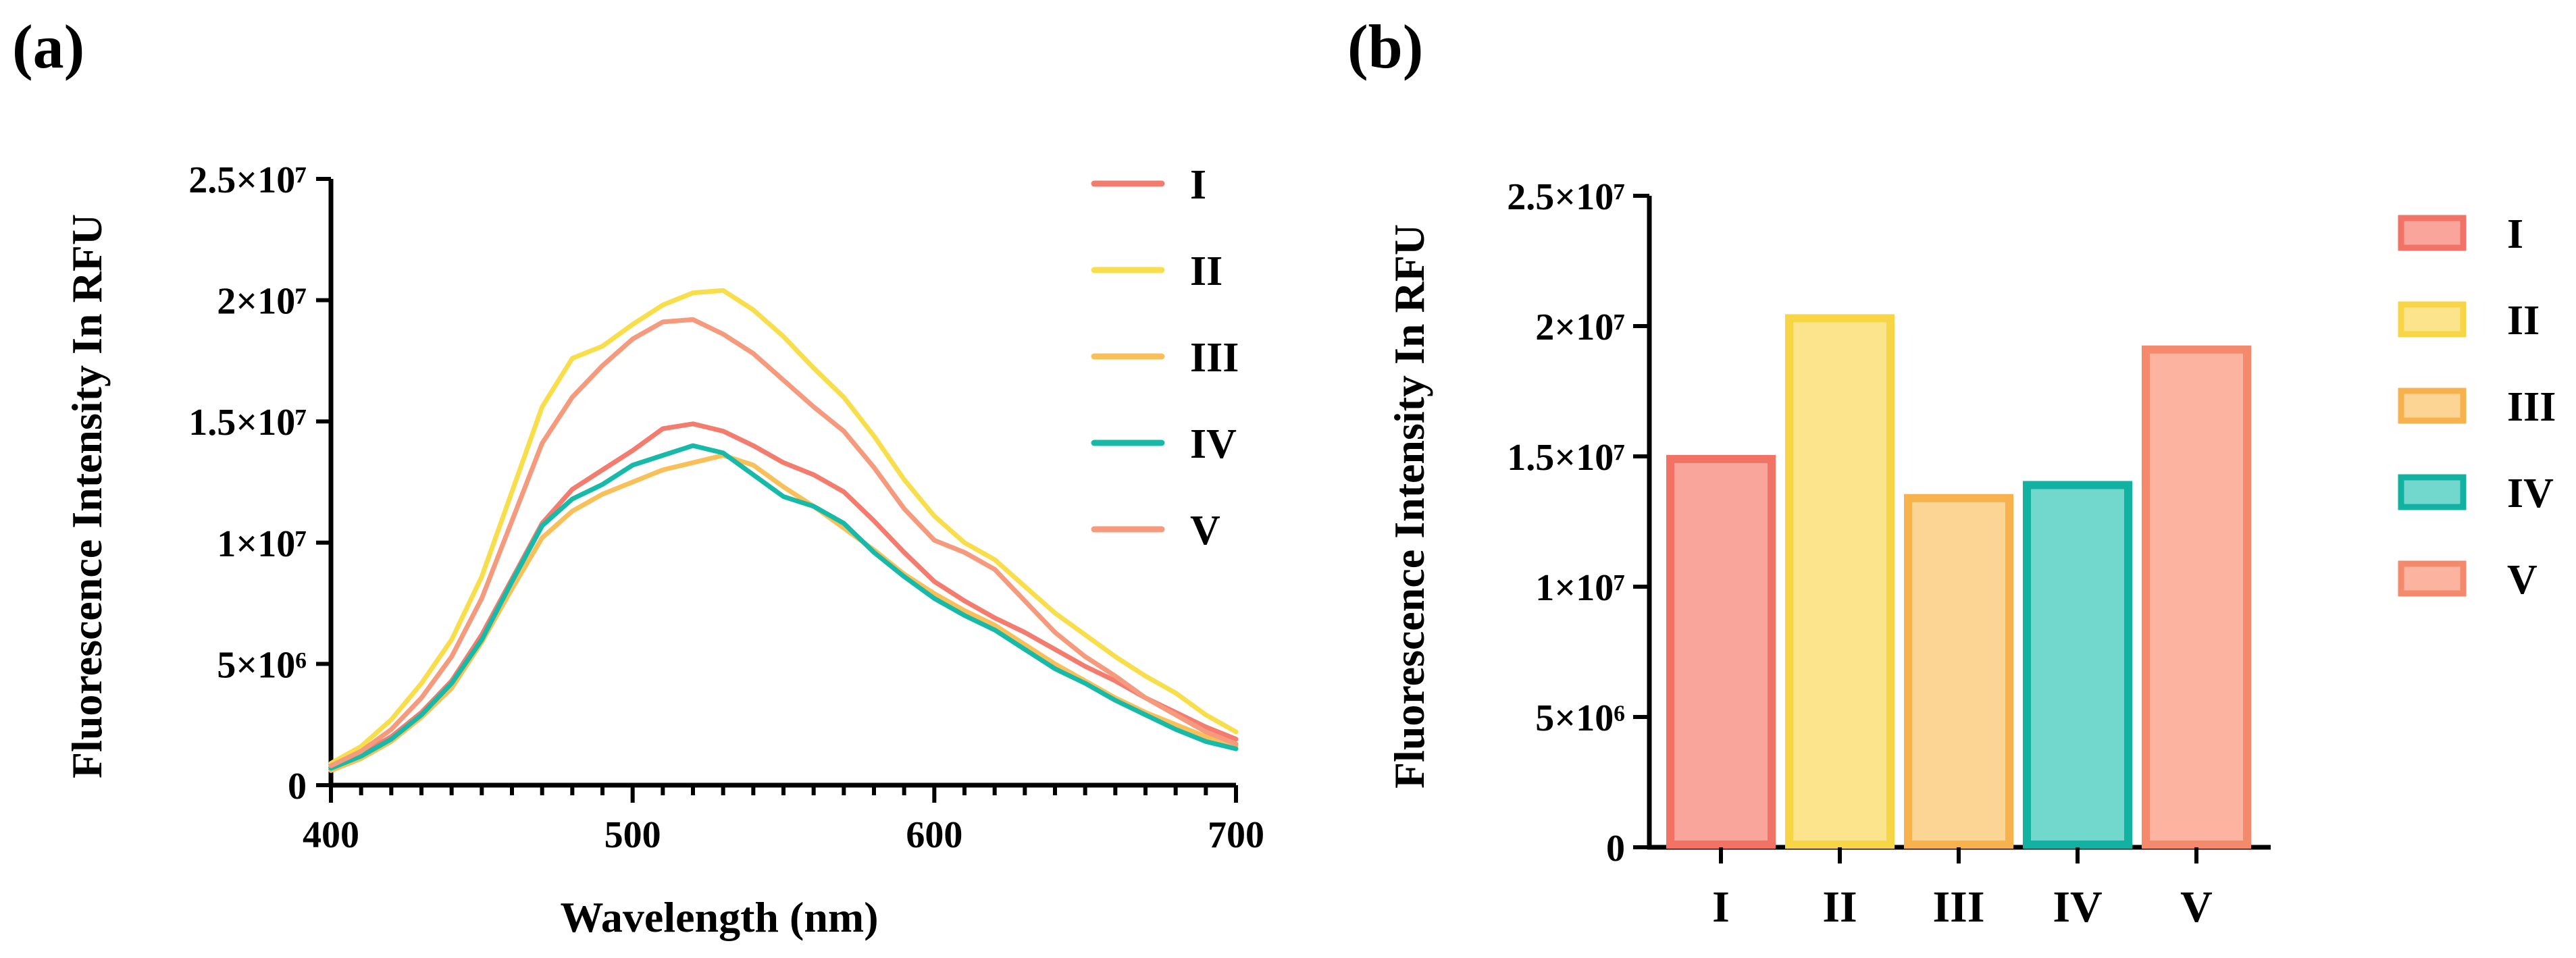 This screenshot has height=958, width=2576. Describe the element at coordinates (934, 835) in the screenshot. I see `panel-a-x-tick-label: 600` at that location.